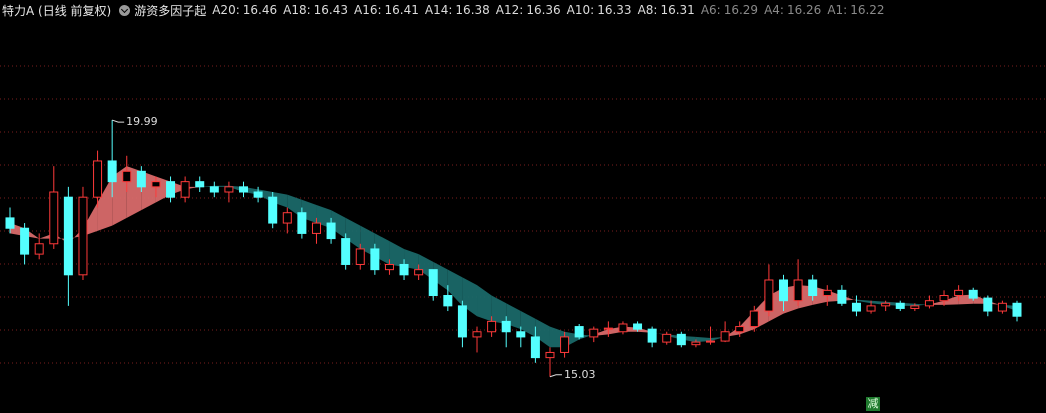 The image size is (1046, 413). I want to click on level-name: A12:, so click(509, 10).